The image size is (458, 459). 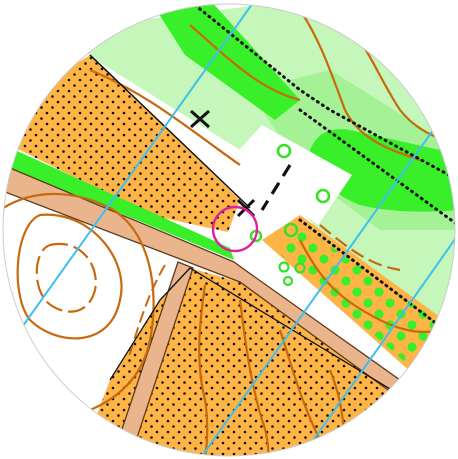 I want to click on vegetation-boundary-west, so click(x=150, y=324).